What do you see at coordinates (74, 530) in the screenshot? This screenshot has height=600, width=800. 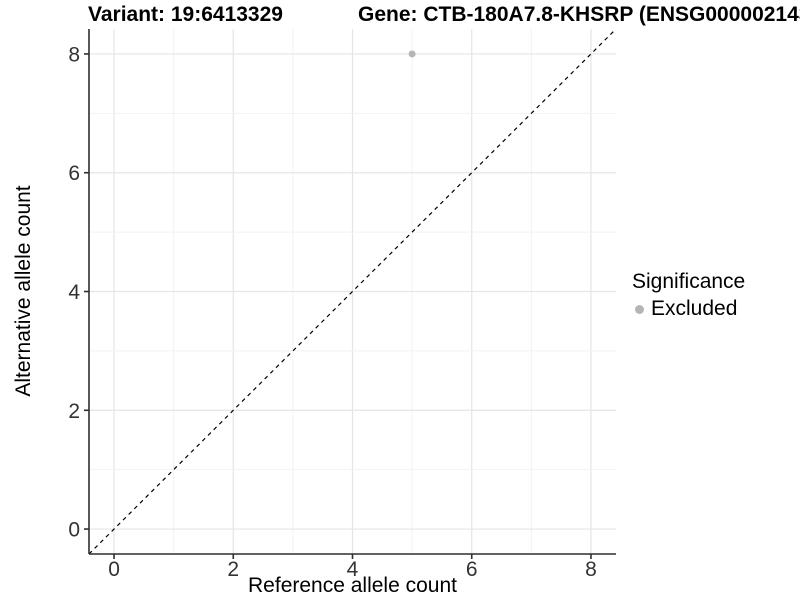 I see `y-tick-label: 0` at bounding box center [74, 530].